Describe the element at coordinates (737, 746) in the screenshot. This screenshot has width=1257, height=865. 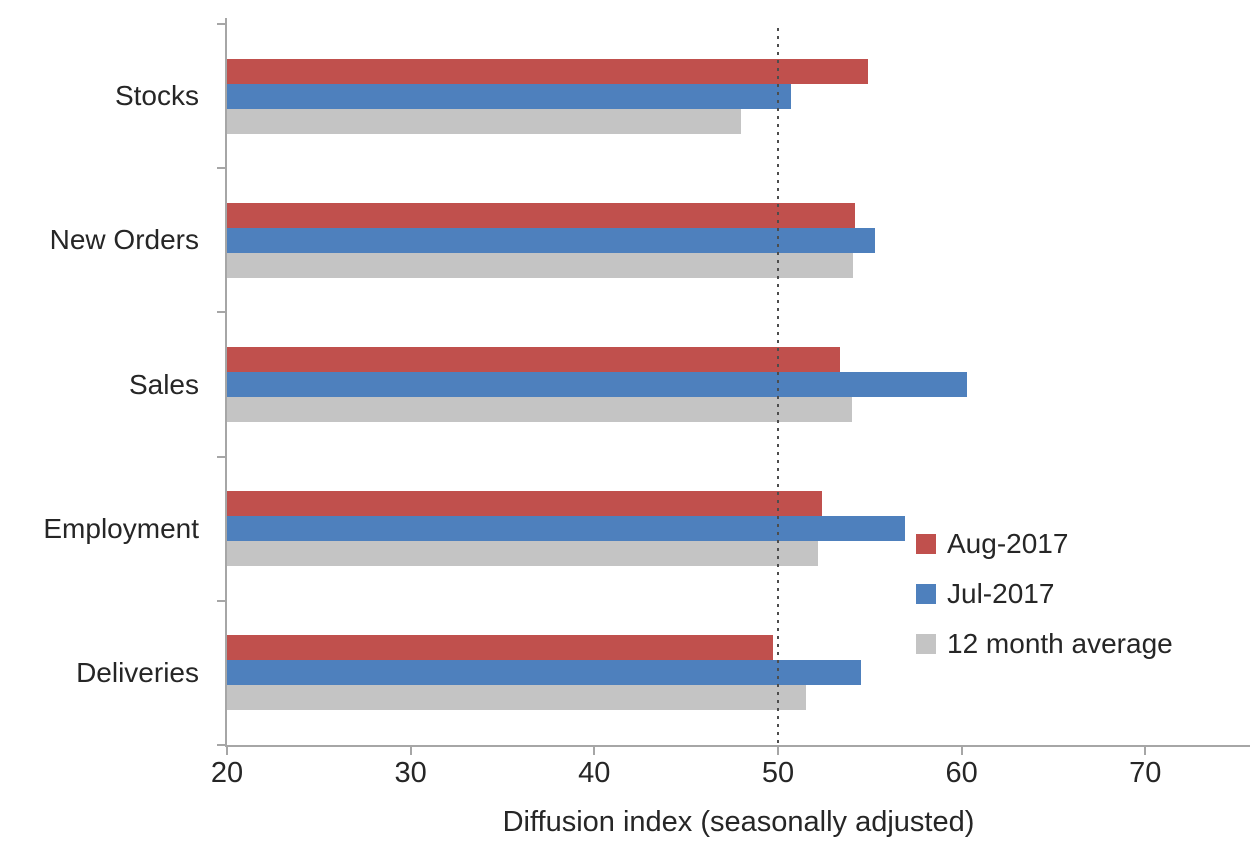
I see `x-axis-line` at that location.